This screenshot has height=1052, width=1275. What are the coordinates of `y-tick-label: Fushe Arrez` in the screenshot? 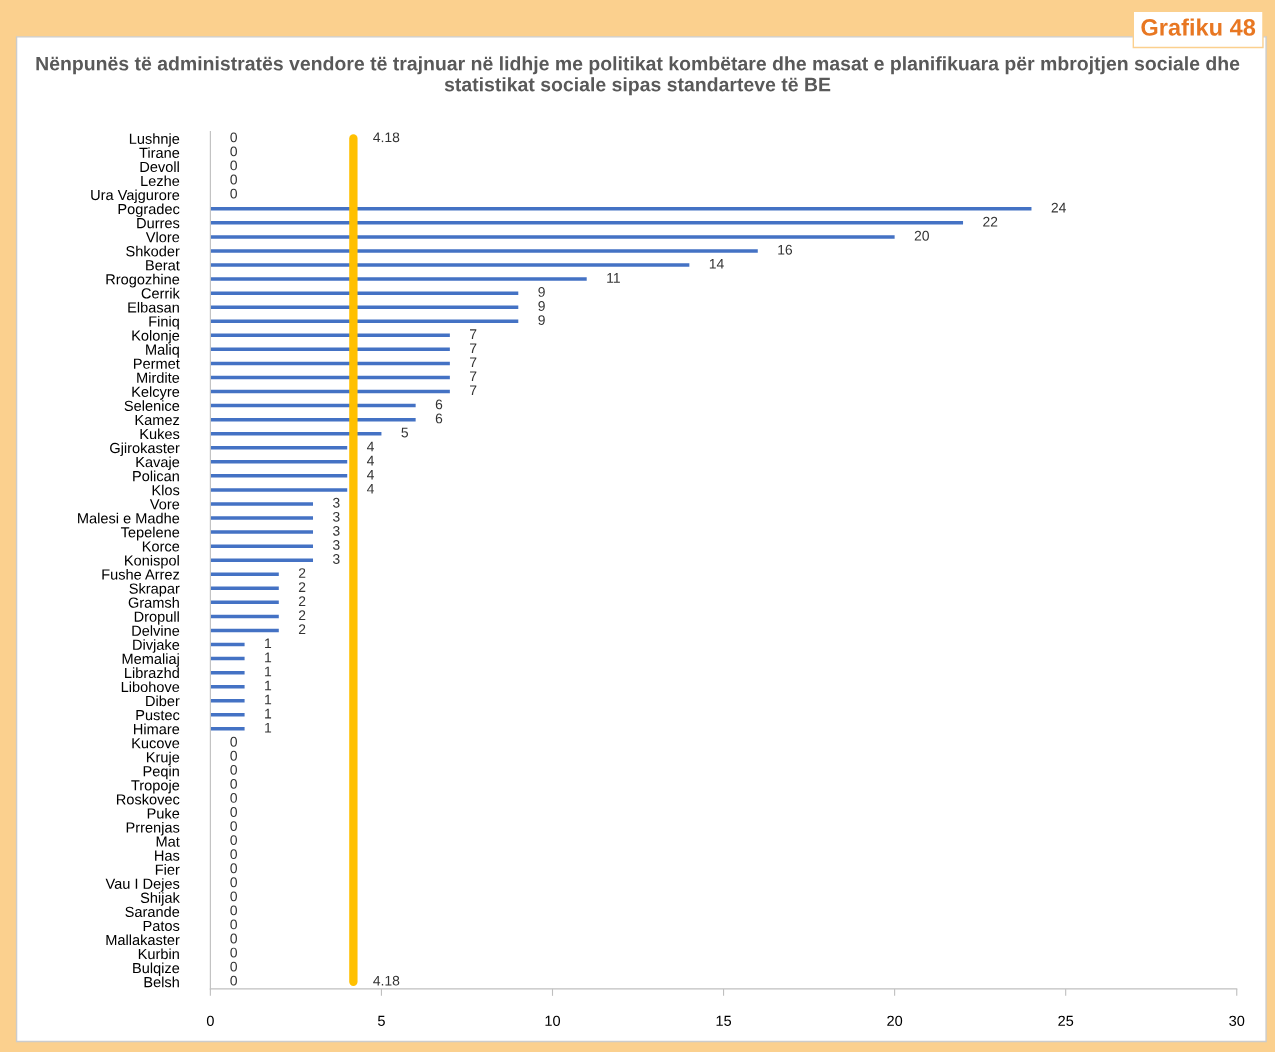 It's located at (141, 574).